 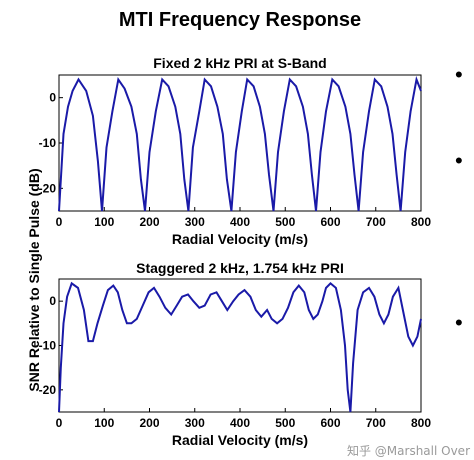 I want to click on y-axis-label: SNR Relative to Single Pulse (dB), so click(x=34, y=279).